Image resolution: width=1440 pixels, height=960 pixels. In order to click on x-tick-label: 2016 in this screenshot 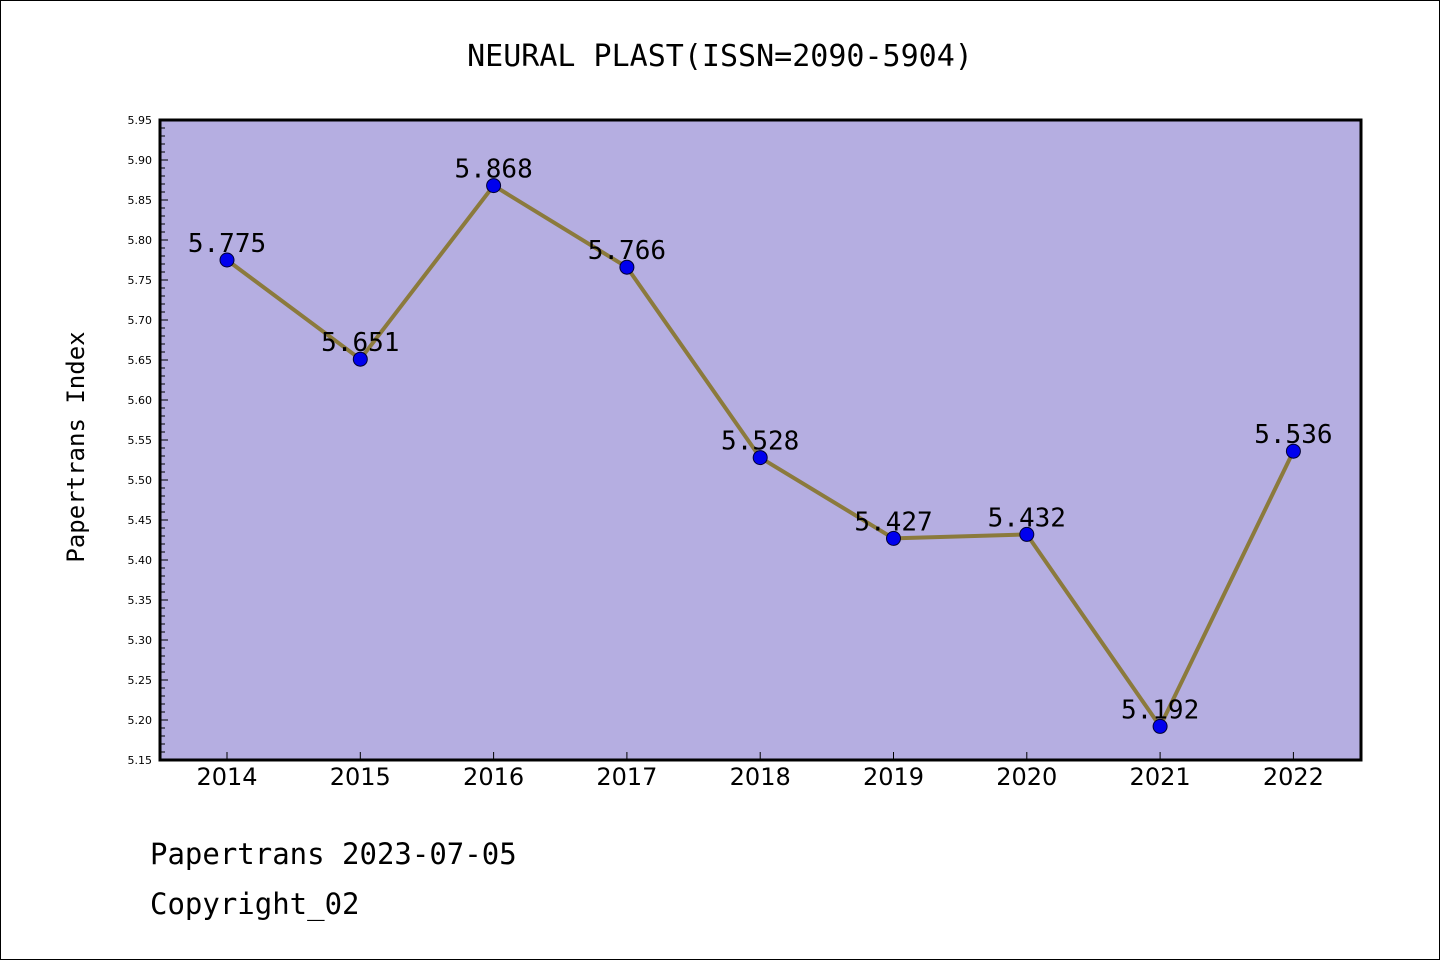, I will do `click(493, 777)`.